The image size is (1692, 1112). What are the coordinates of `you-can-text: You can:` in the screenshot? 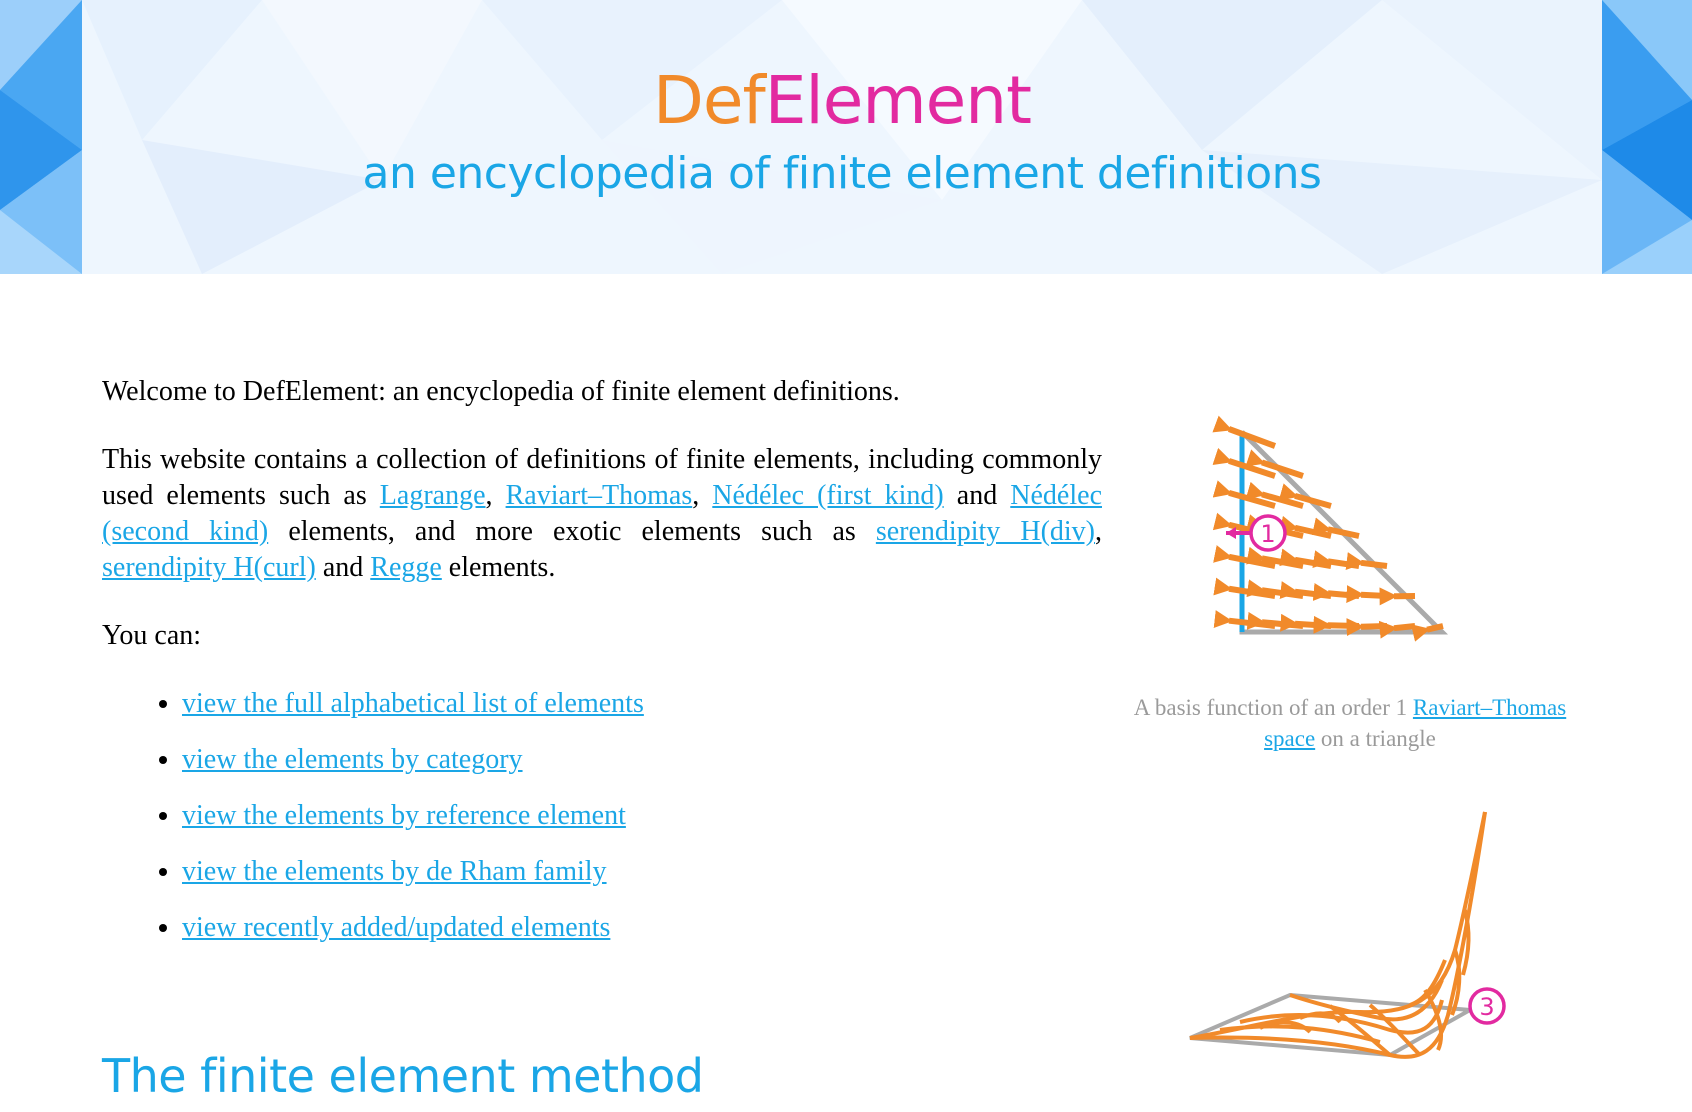 It's located at (152, 635).